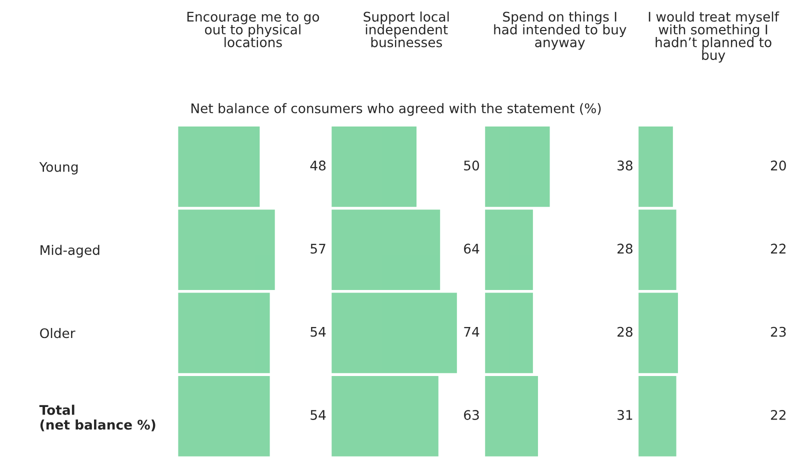 This screenshot has height=460, width=792. What do you see at coordinates (70, 251) in the screenshot?
I see `y-tick-label: Mid-aged` at bounding box center [70, 251].